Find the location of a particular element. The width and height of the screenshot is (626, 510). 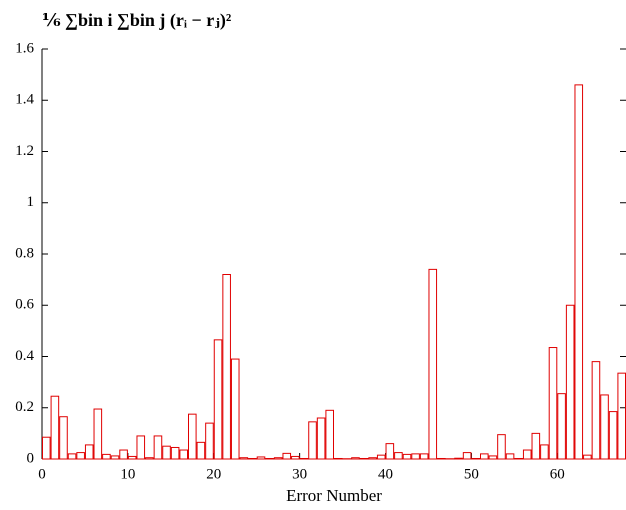

x-tick-label: 20 is located at coordinates (213, 474).